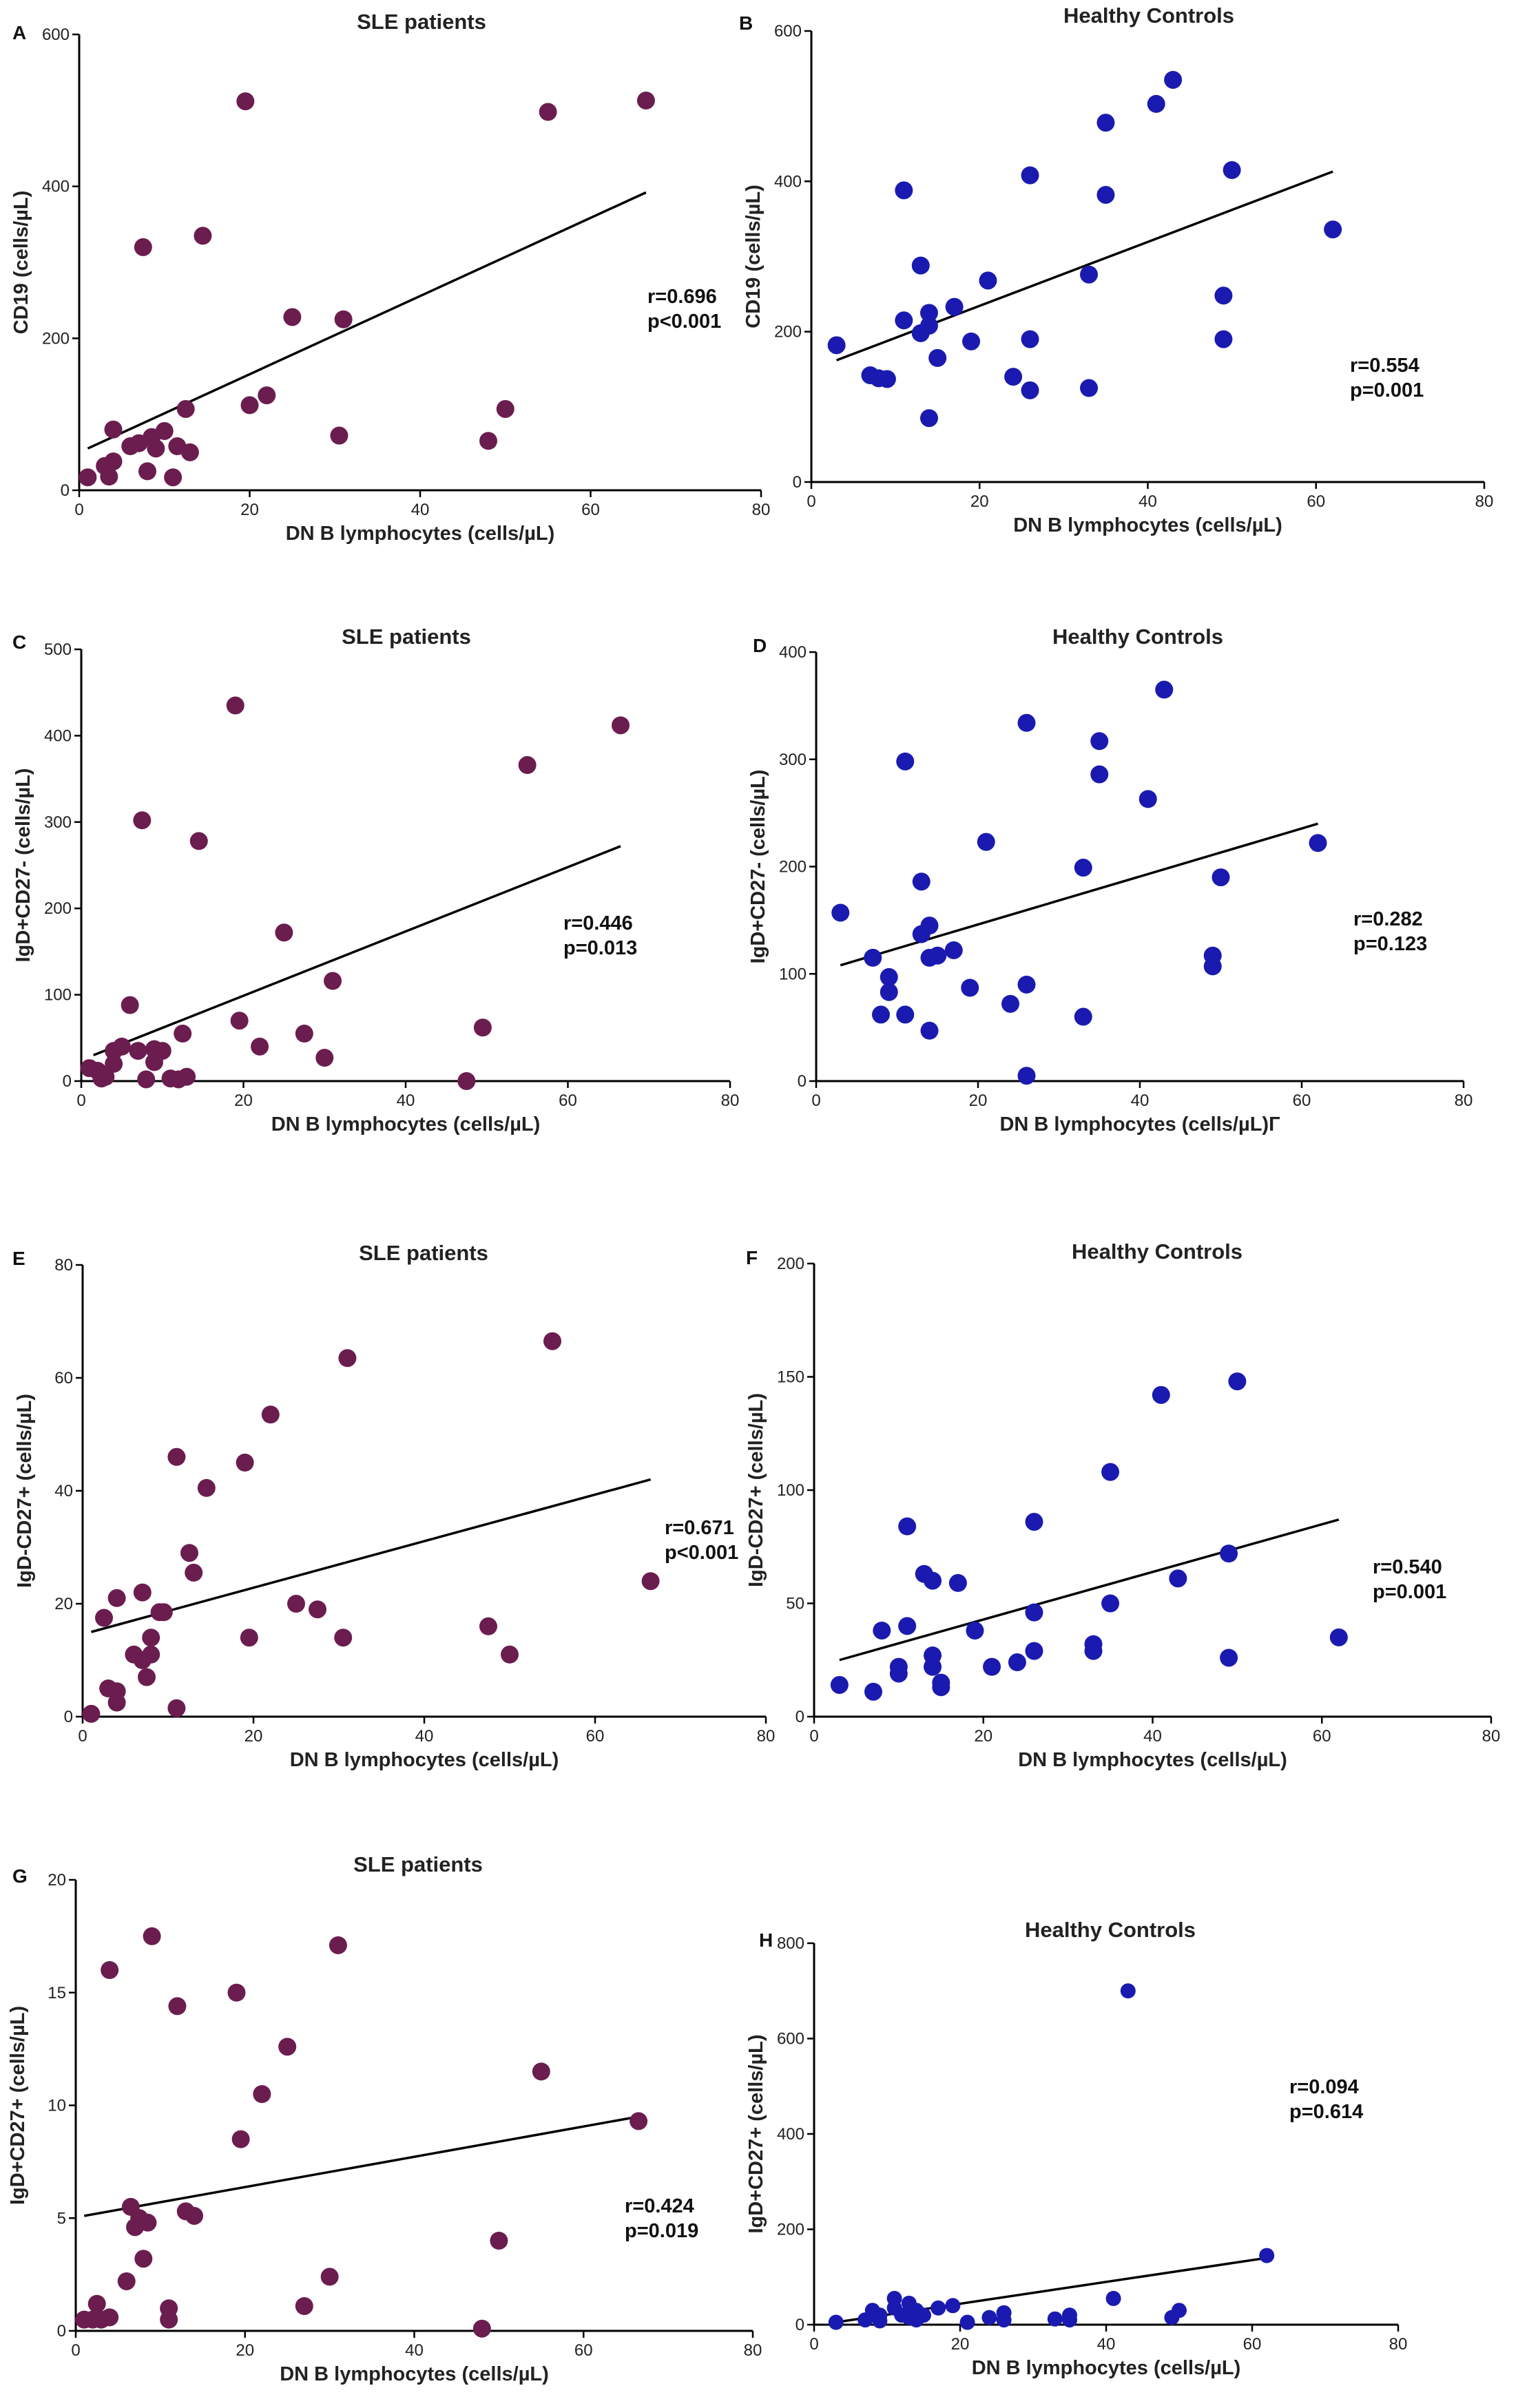  Describe the element at coordinates (67, 1081) in the screenshot. I see `y-tick-label: 0` at that location.